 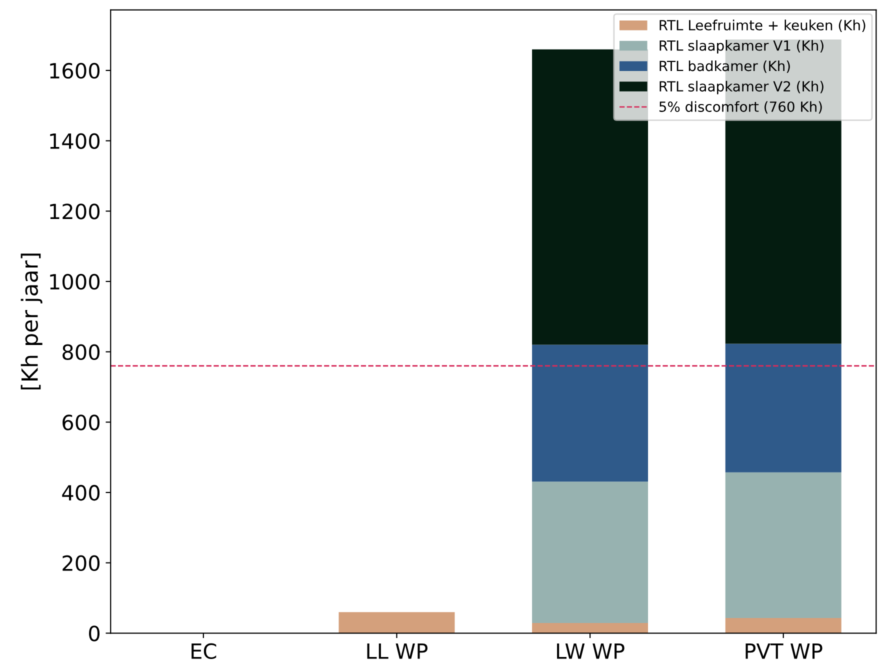 I want to click on x-tick-label: EC, so click(x=204, y=651).